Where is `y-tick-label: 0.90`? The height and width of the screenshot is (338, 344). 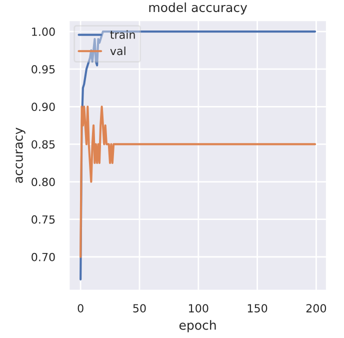
y-tick-label: 0.90 is located at coordinates (43, 107).